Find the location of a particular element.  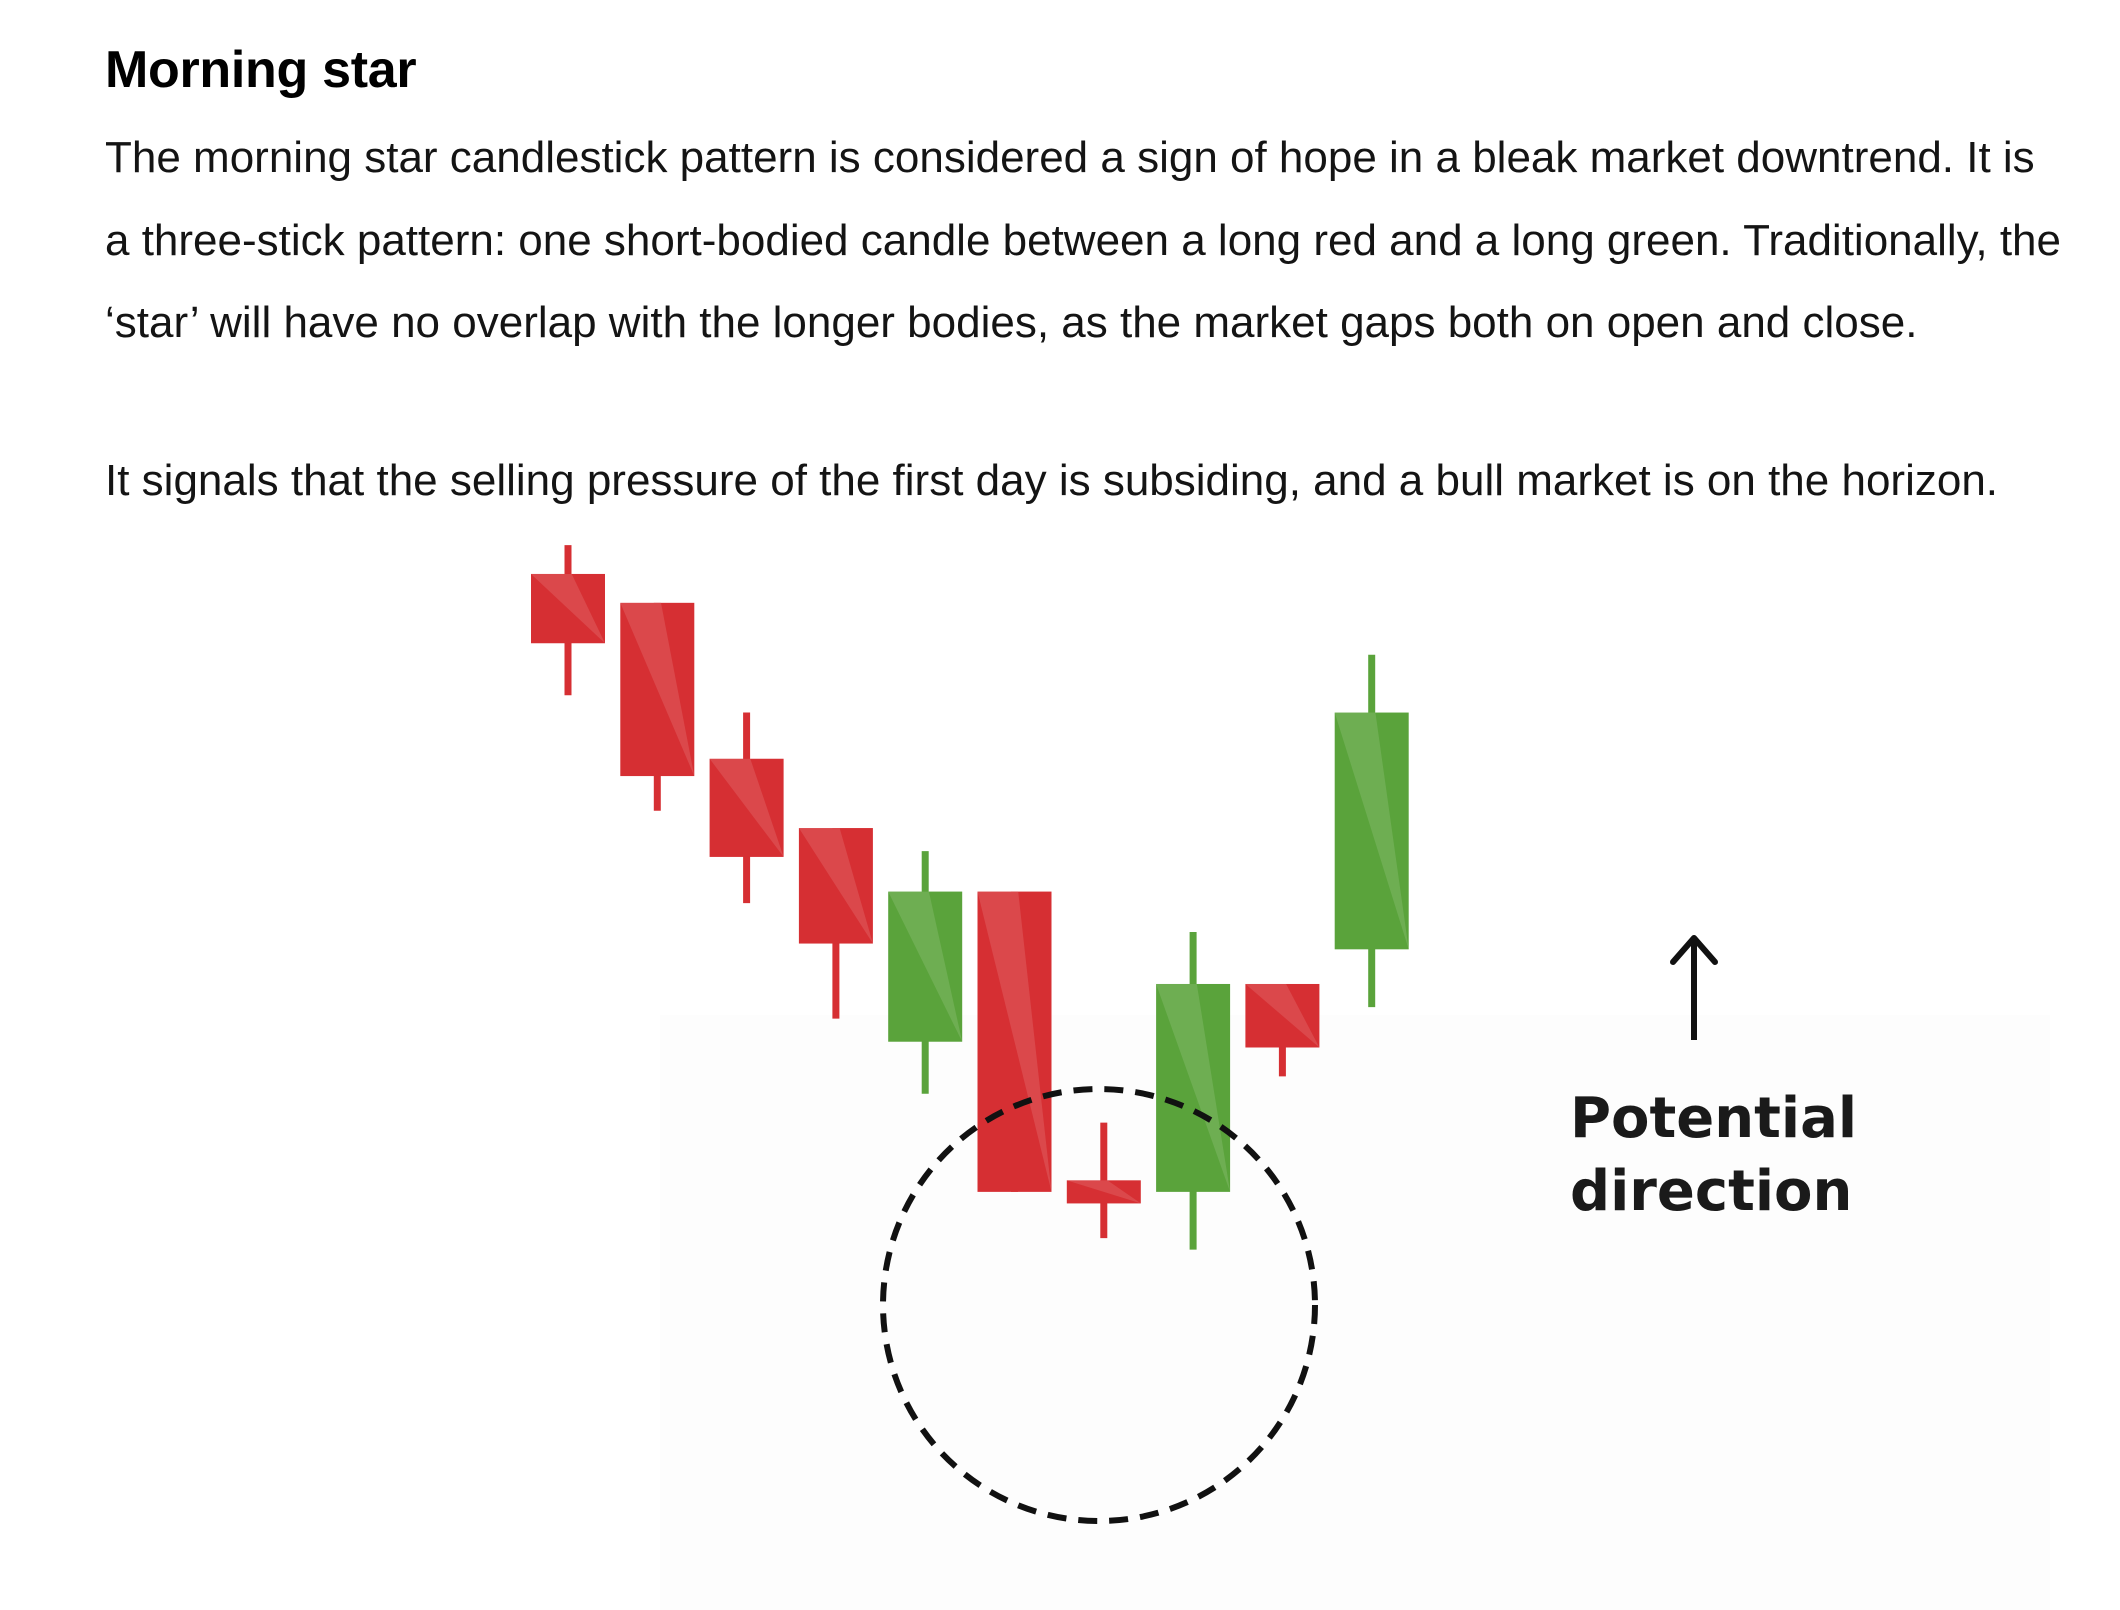

candle-6-bearish is located at coordinates (1014, 1041).